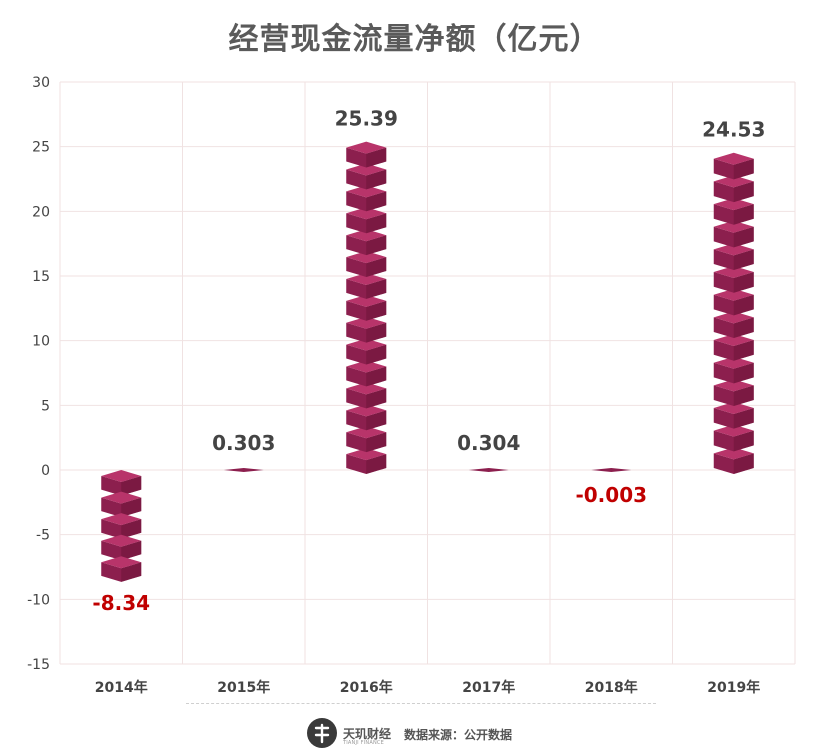 Image resolution: width=829 pixels, height=753 pixels. Describe the element at coordinates (41, 148) in the screenshot. I see `y-tick-label: 25` at that location.